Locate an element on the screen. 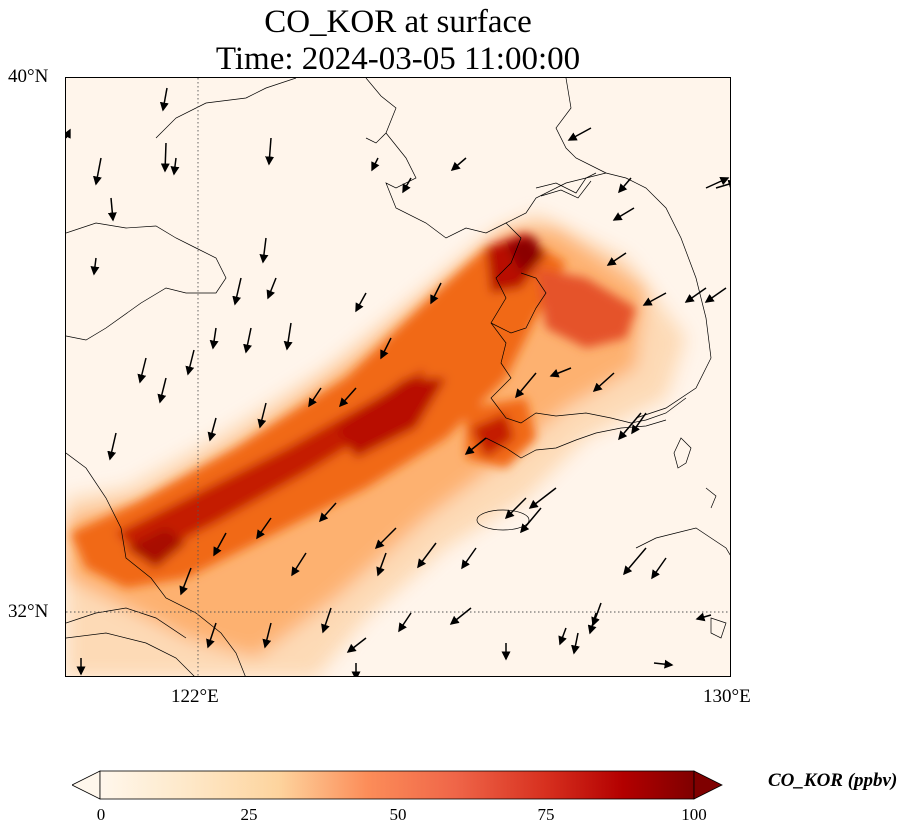  map-subtitle-time: Time: 2024-03-05 11:00:00 is located at coordinates (398, 59).